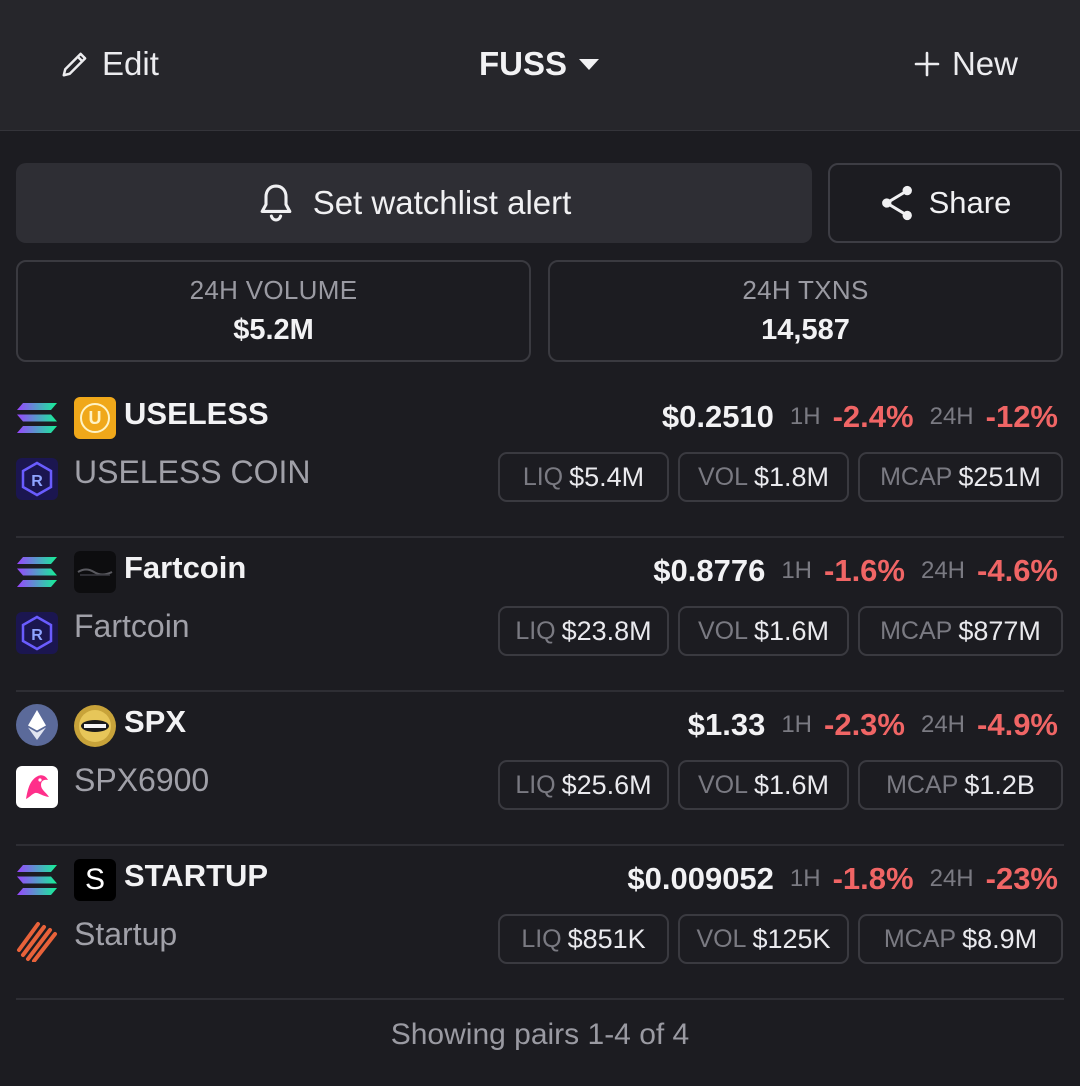  I want to click on liquidity-pill: LIQ $851K, so click(583, 939).